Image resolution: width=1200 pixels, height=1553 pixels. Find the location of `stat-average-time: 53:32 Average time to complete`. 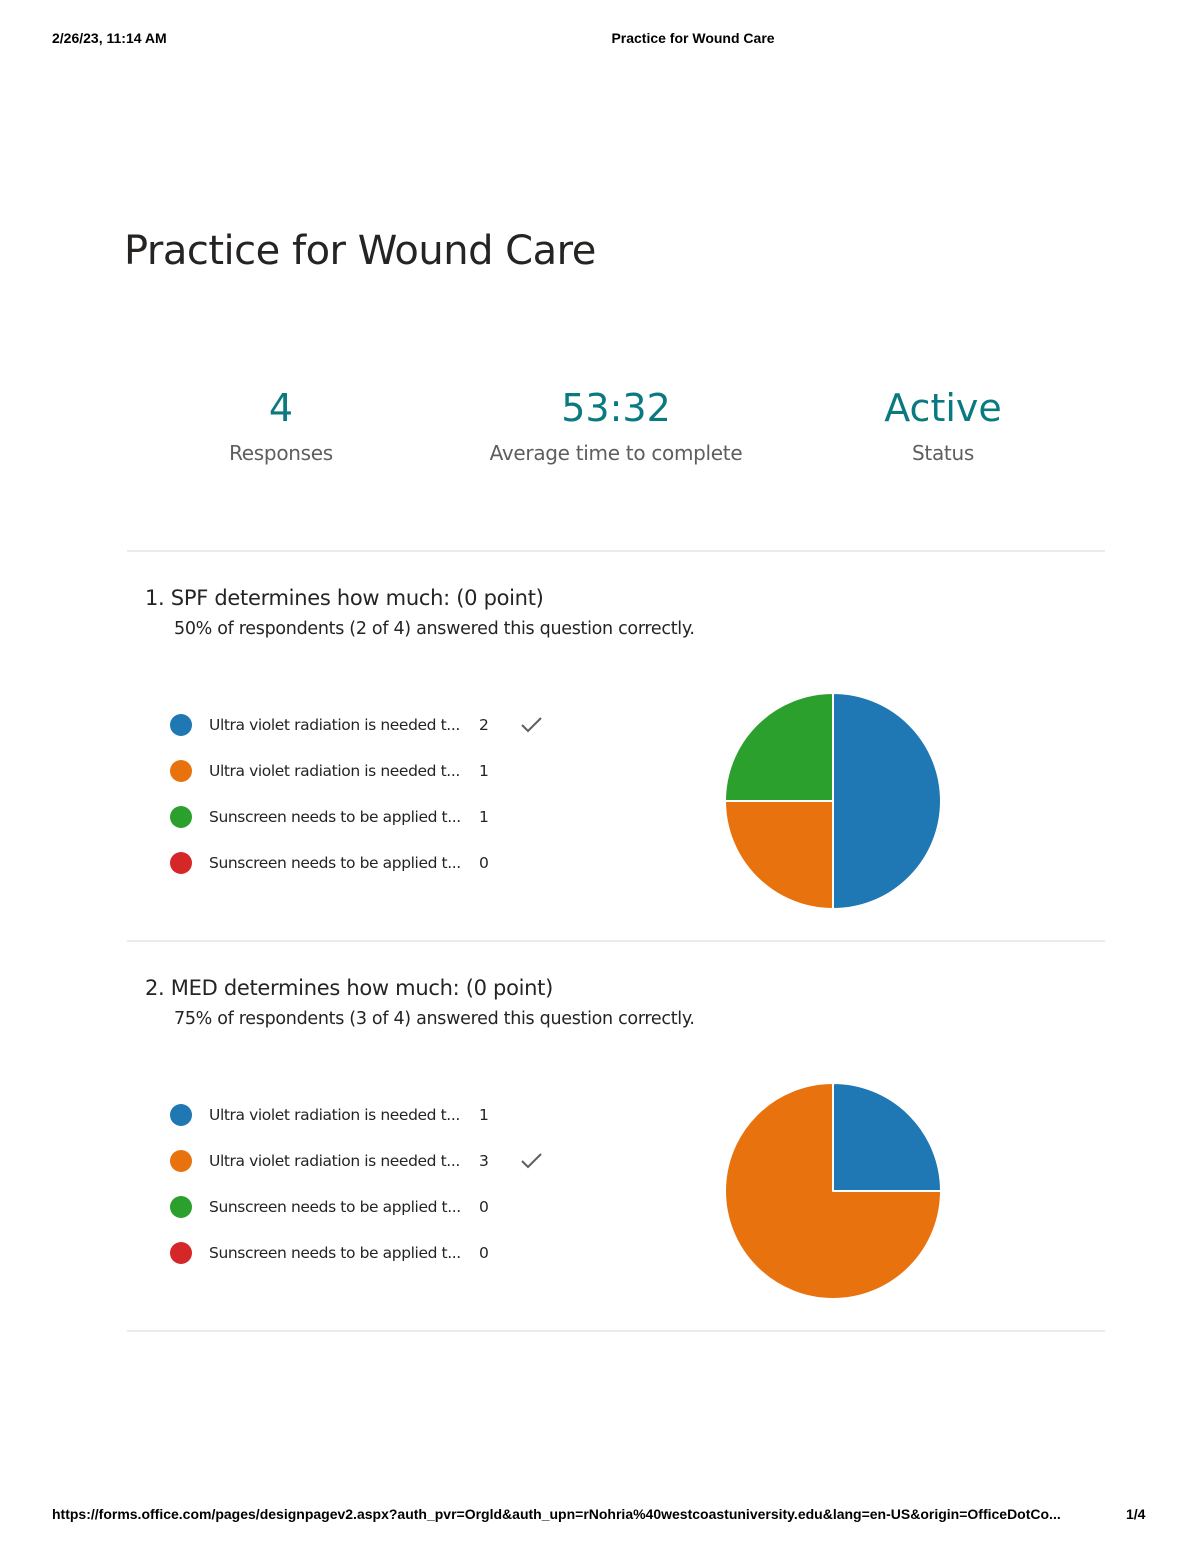

stat-average-time: 53:32 Average time to complete is located at coordinates (616, 425).